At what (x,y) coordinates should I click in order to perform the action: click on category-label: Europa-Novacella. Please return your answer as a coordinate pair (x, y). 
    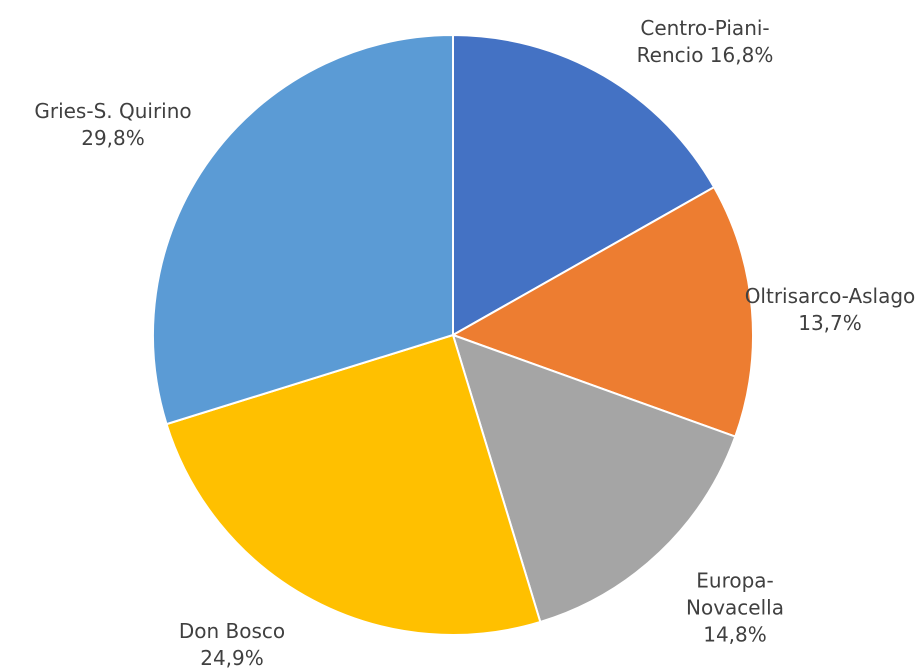
    Looking at the image, I should click on (735, 594).